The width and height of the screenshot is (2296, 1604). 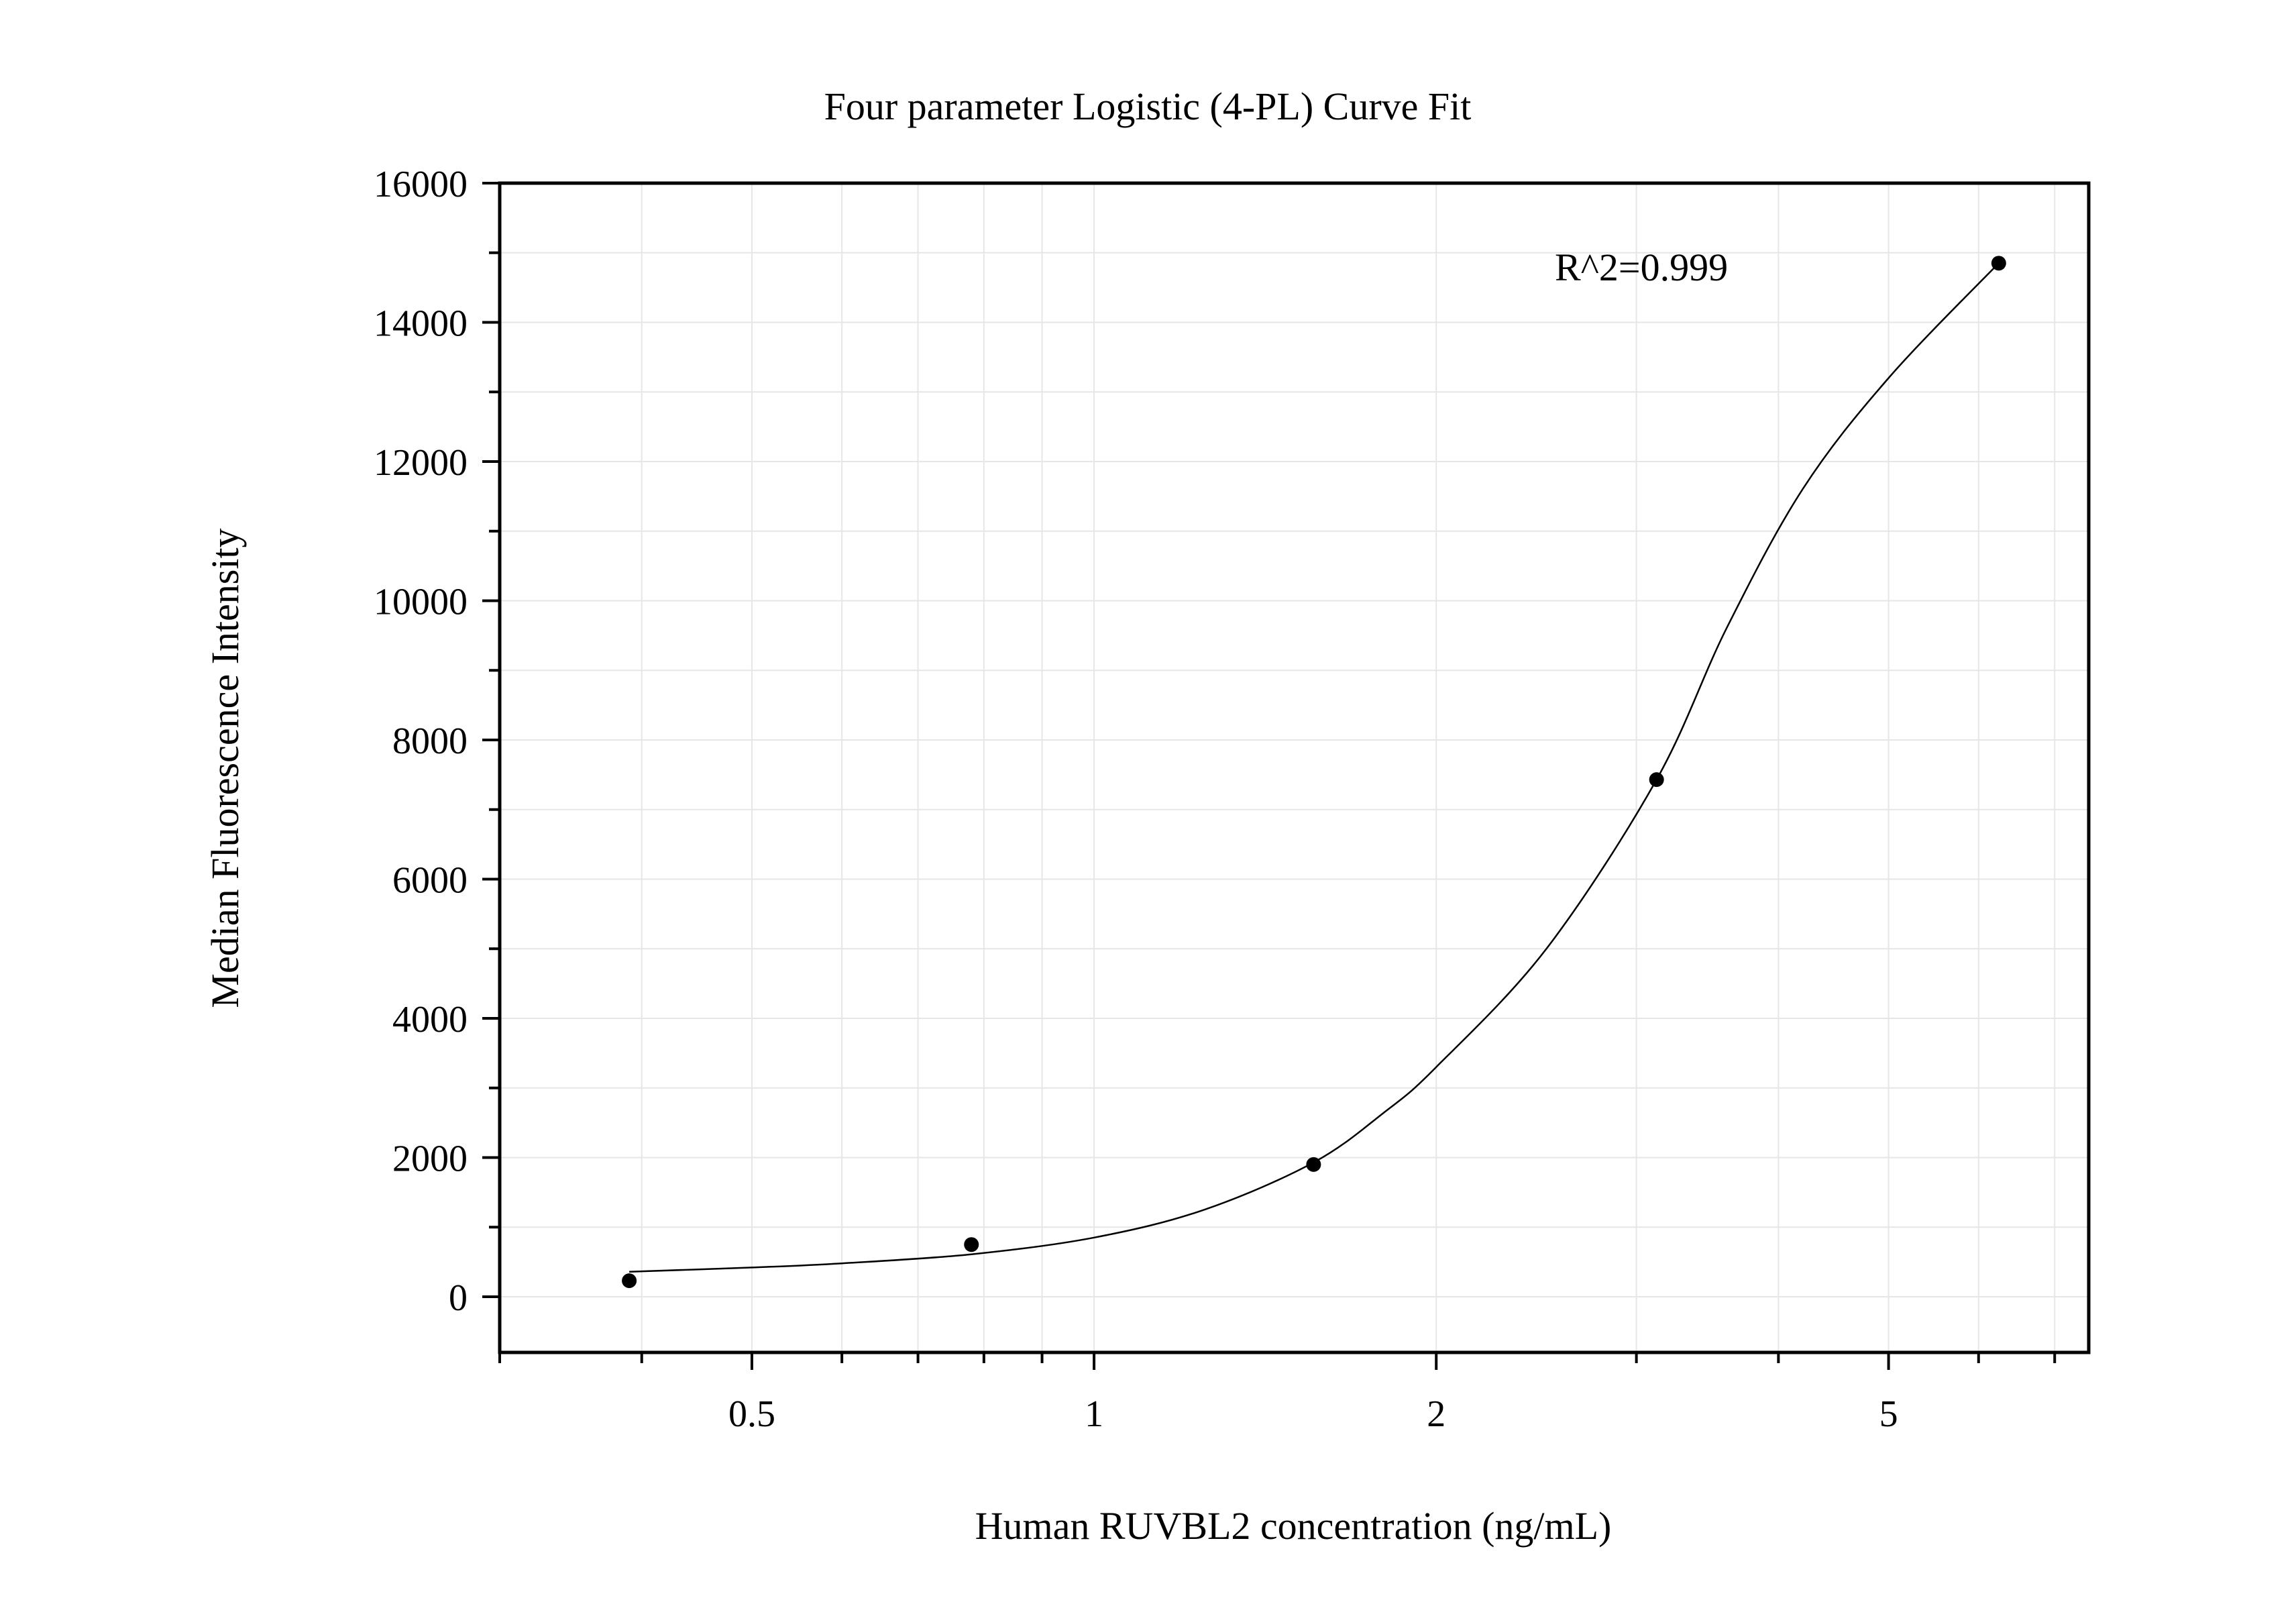 What do you see at coordinates (430, 881) in the screenshot?
I see `y-tick-label-3: 6000` at bounding box center [430, 881].